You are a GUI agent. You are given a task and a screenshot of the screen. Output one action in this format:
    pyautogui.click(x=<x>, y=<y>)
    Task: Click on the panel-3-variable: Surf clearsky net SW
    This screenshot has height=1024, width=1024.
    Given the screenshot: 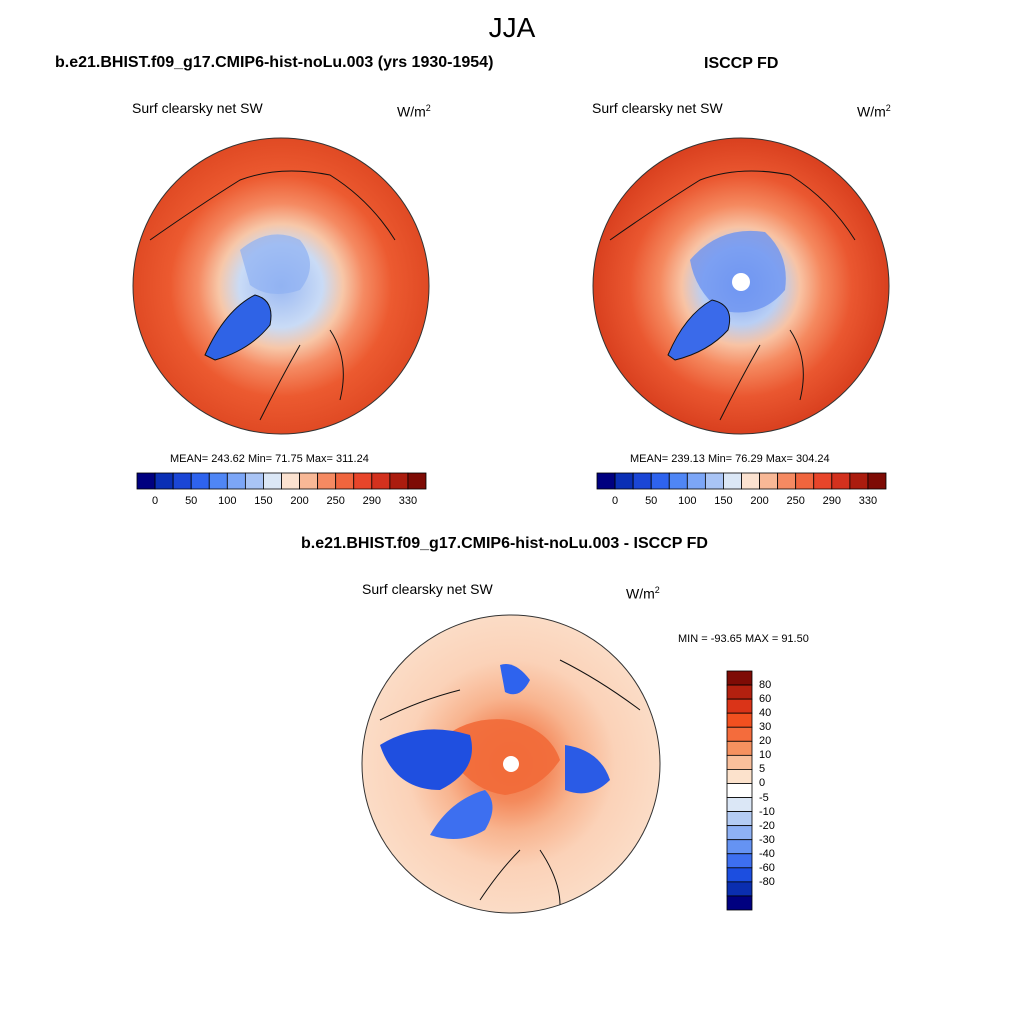 What is the action you would take?
    pyautogui.click(x=427, y=589)
    